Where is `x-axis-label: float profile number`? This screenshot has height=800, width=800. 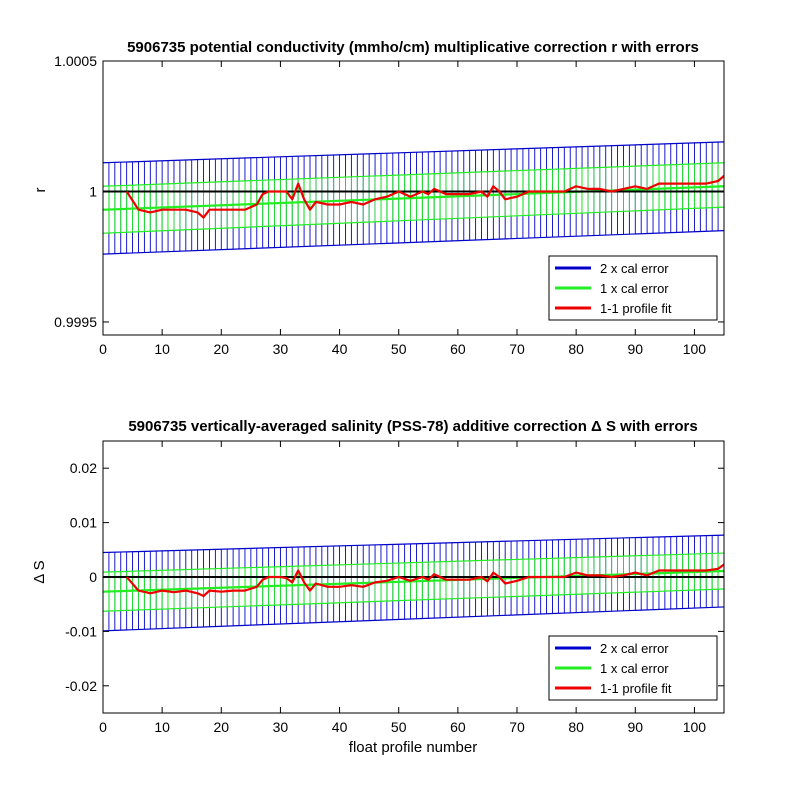 x-axis-label: float profile number is located at coordinates (413, 747).